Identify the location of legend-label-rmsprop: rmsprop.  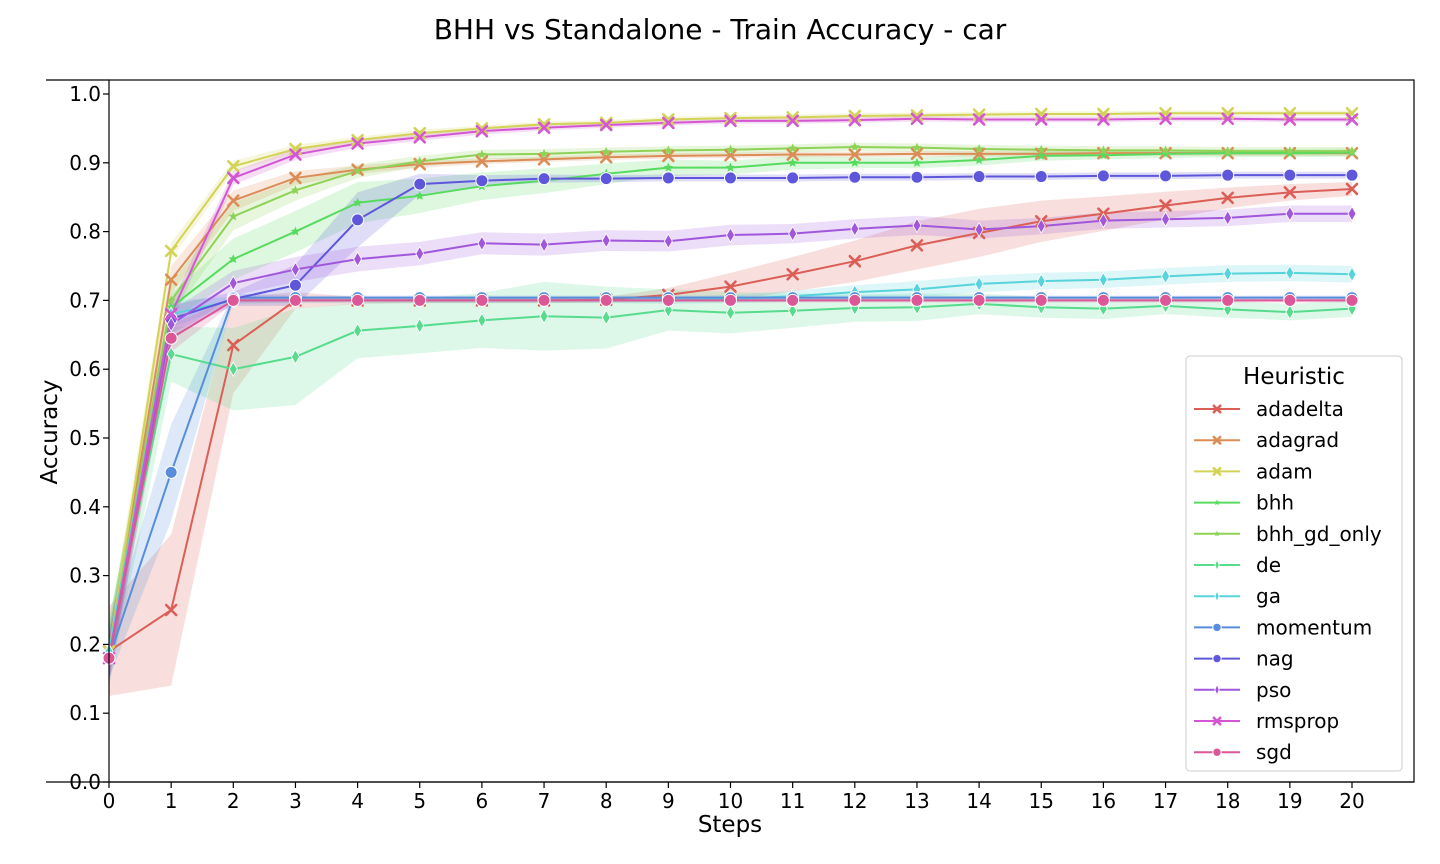
(1297, 721).